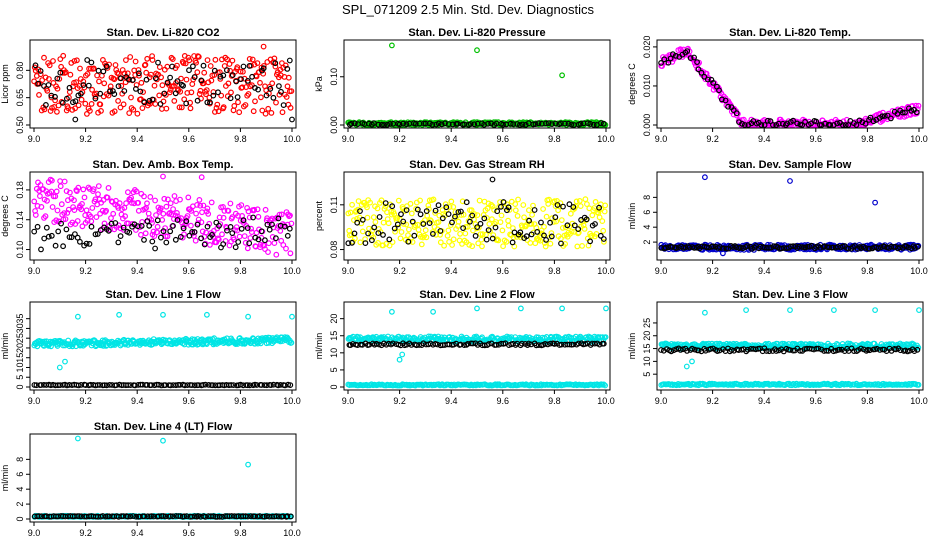 Image resolution: width=936 pixels, height=540 pixels. I want to click on y-tick-label: 2, so click(20, 504).